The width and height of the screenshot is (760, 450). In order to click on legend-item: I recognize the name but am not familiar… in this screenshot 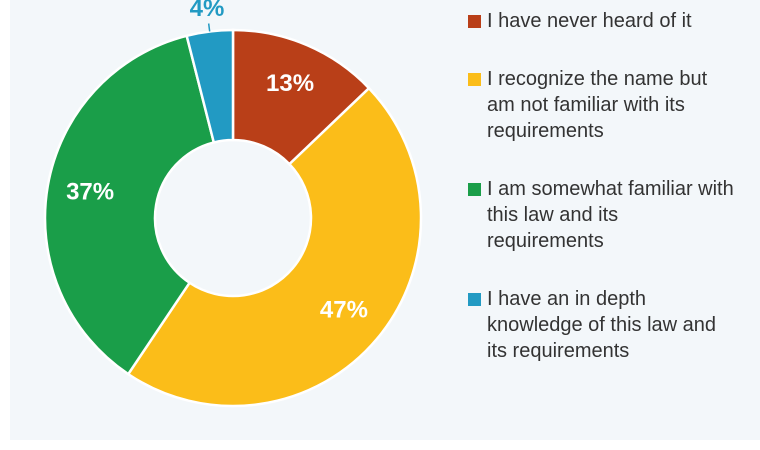, I will do `click(602, 105)`.